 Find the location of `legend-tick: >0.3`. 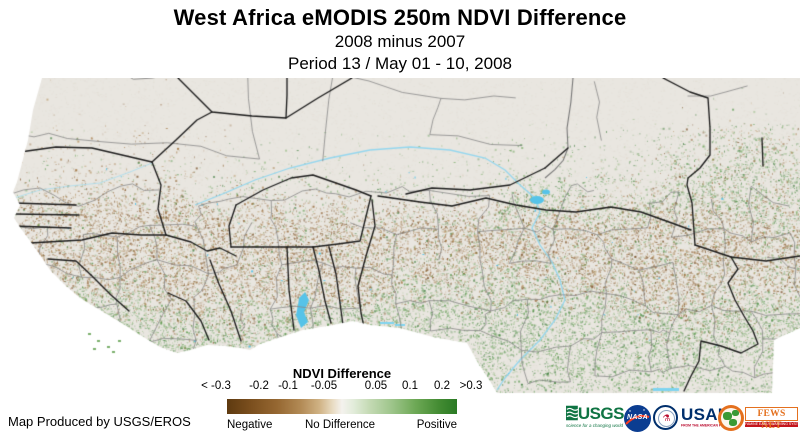

legend-tick: >0.3 is located at coordinates (471, 386).